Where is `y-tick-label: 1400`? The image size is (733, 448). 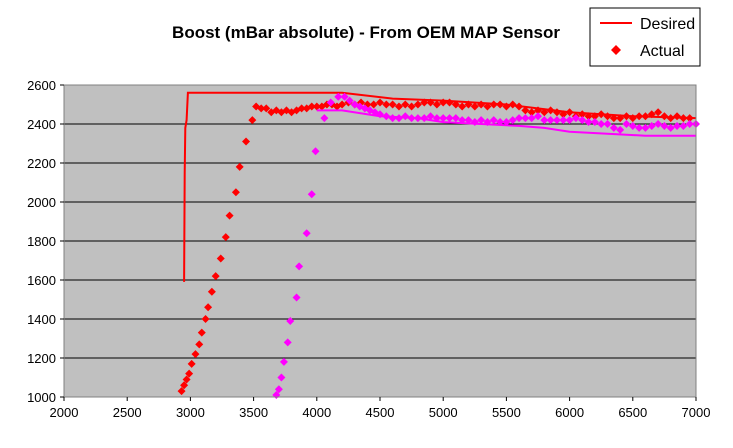 y-tick-label: 1400 is located at coordinates (41, 319).